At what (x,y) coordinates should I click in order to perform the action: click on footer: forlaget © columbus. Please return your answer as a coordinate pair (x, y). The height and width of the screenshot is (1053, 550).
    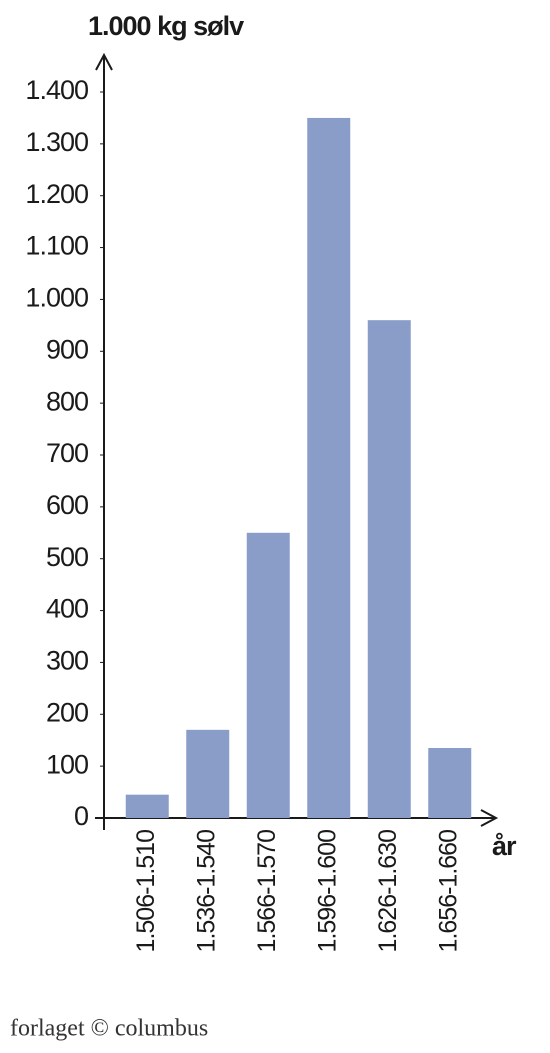
    Looking at the image, I should click on (109, 1029).